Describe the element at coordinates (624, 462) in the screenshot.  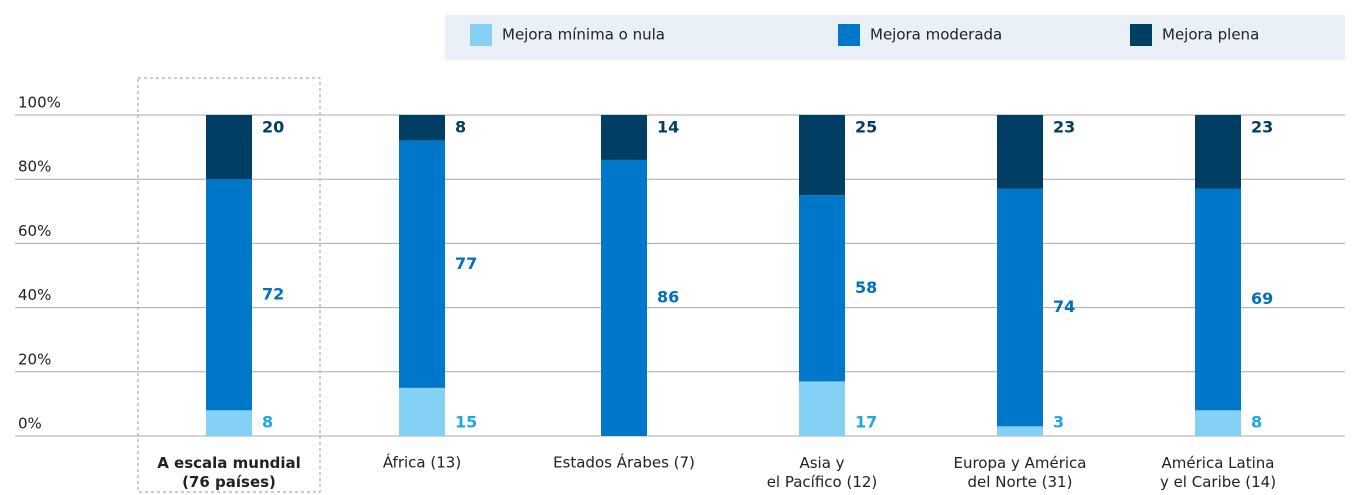
I see `x-tick-label: Estados Árabes (7)` at that location.